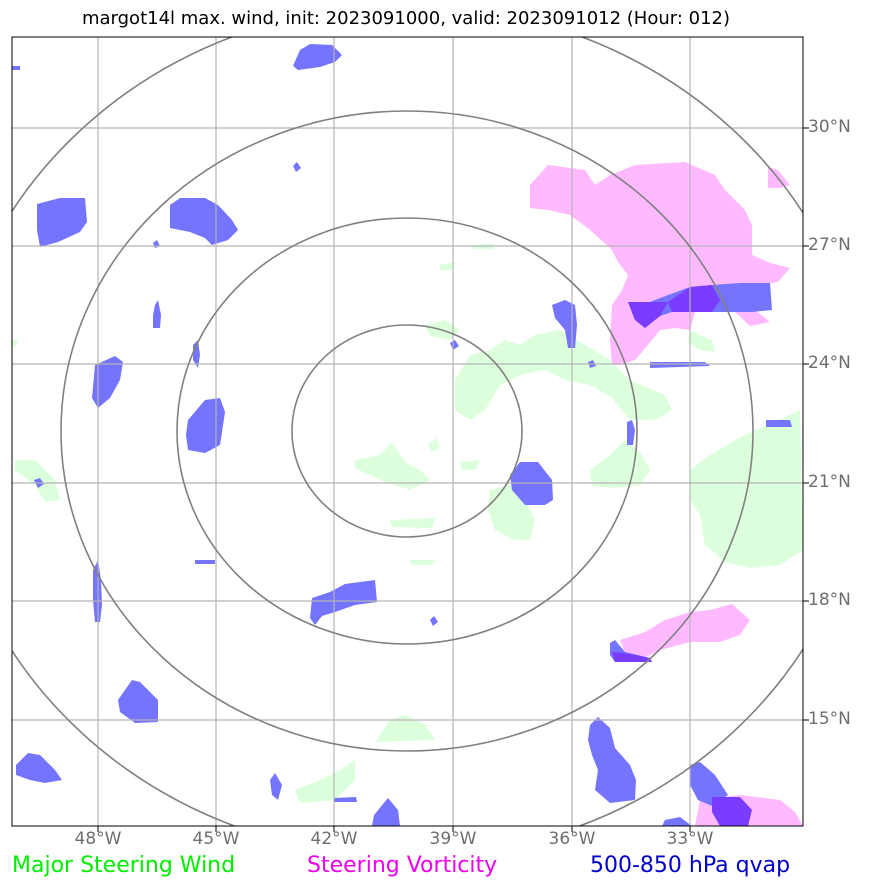 The height and width of the screenshot is (891, 869). What do you see at coordinates (829, 719) in the screenshot?
I see `lat-tick-label: 15°N` at bounding box center [829, 719].